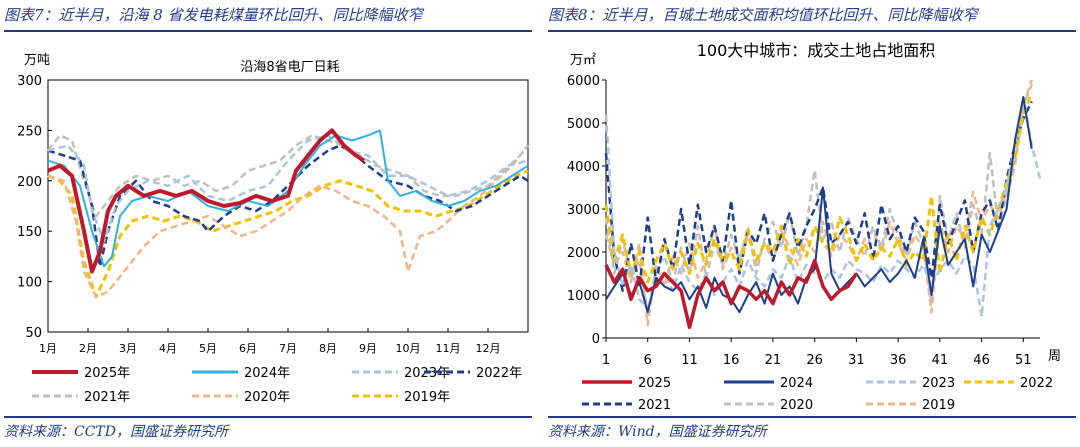 The height and width of the screenshot is (447, 1080). Describe the element at coordinates (763, 15) in the screenshot. I see `figure-caption: 图表8：近半月，百城土地成交面积均值环比回升、同比降幅收窄` at that location.